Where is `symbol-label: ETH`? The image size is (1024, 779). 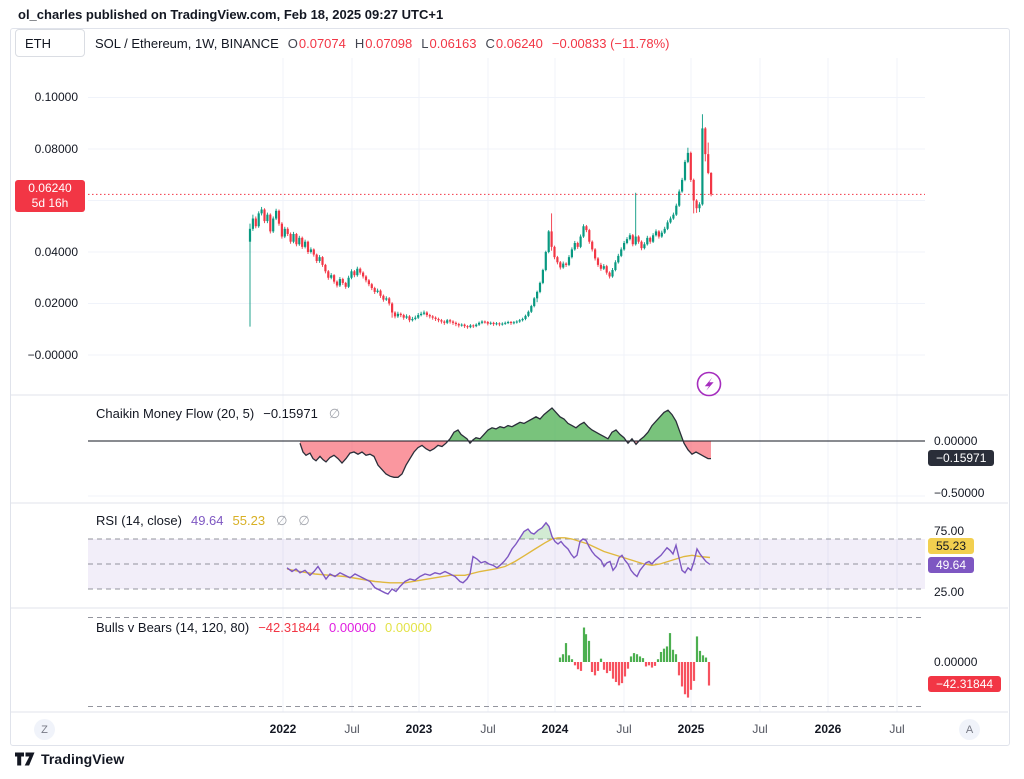 symbol-label: ETH is located at coordinates (38, 43).